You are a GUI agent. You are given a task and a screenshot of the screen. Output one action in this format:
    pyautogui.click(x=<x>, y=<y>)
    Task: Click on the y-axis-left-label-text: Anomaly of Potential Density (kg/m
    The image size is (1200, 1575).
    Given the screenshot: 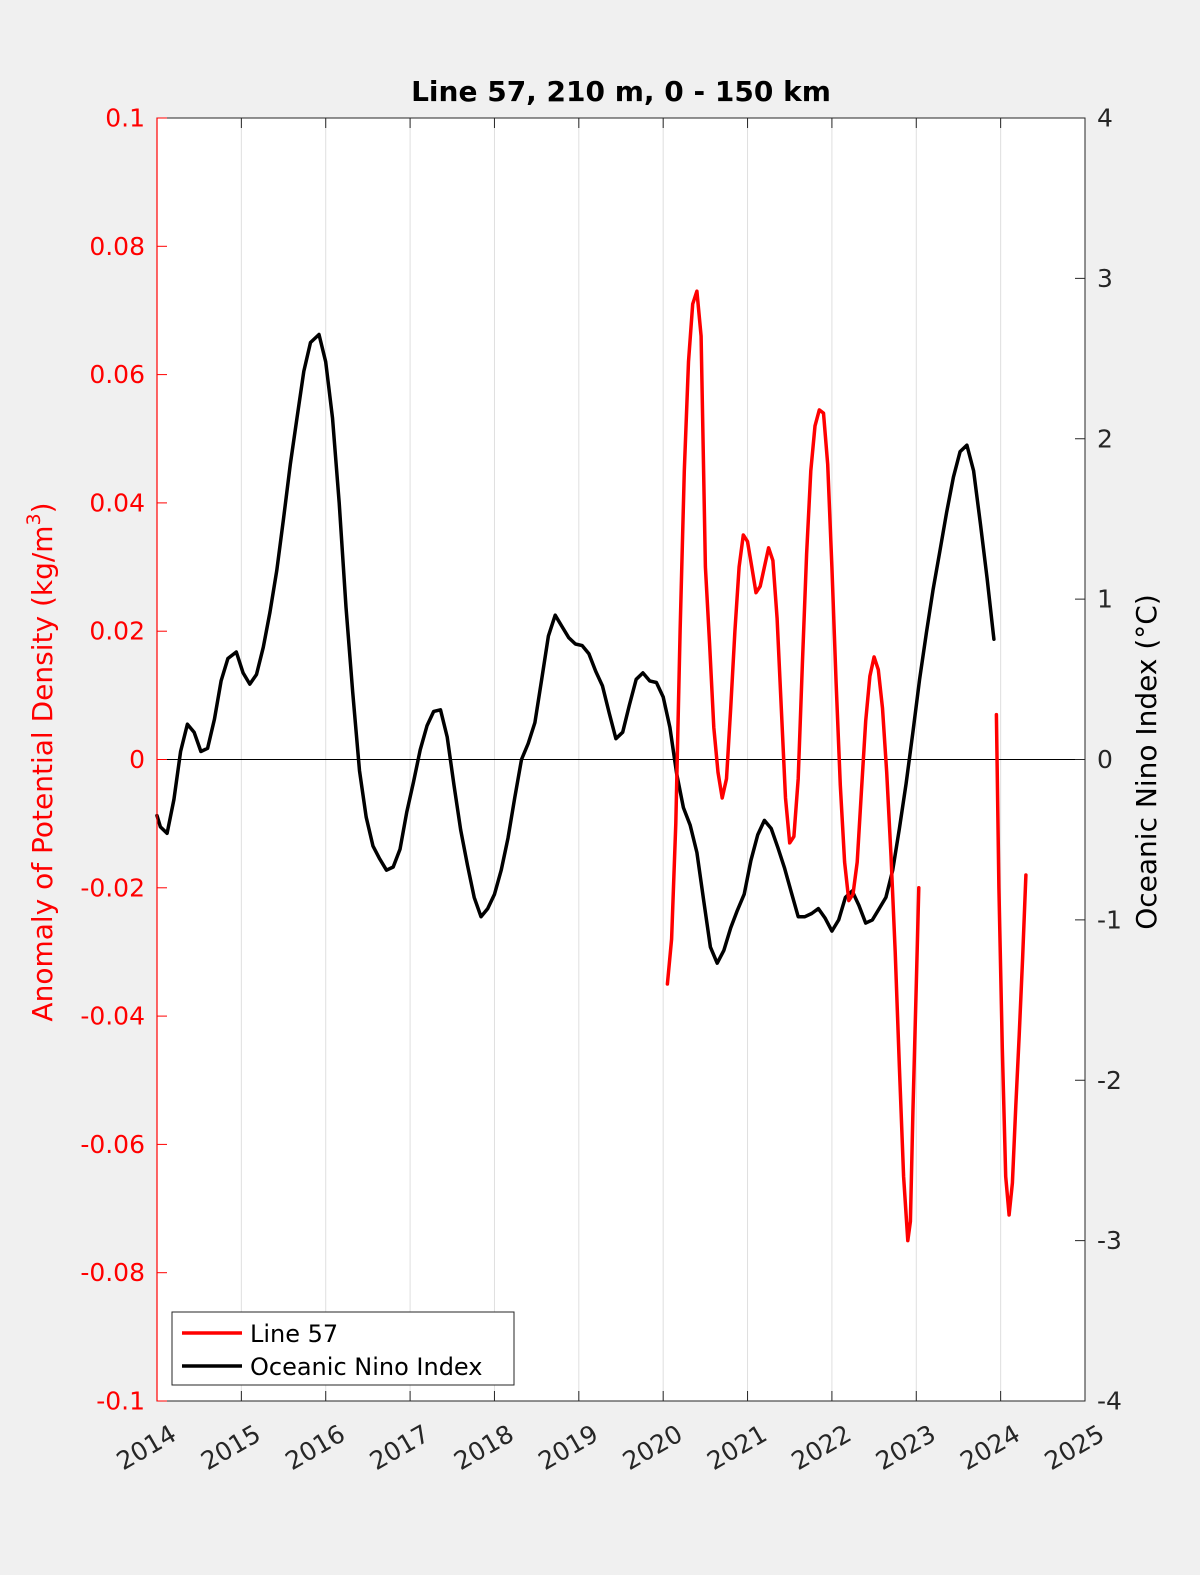 What is the action you would take?
    pyautogui.click(x=42, y=773)
    